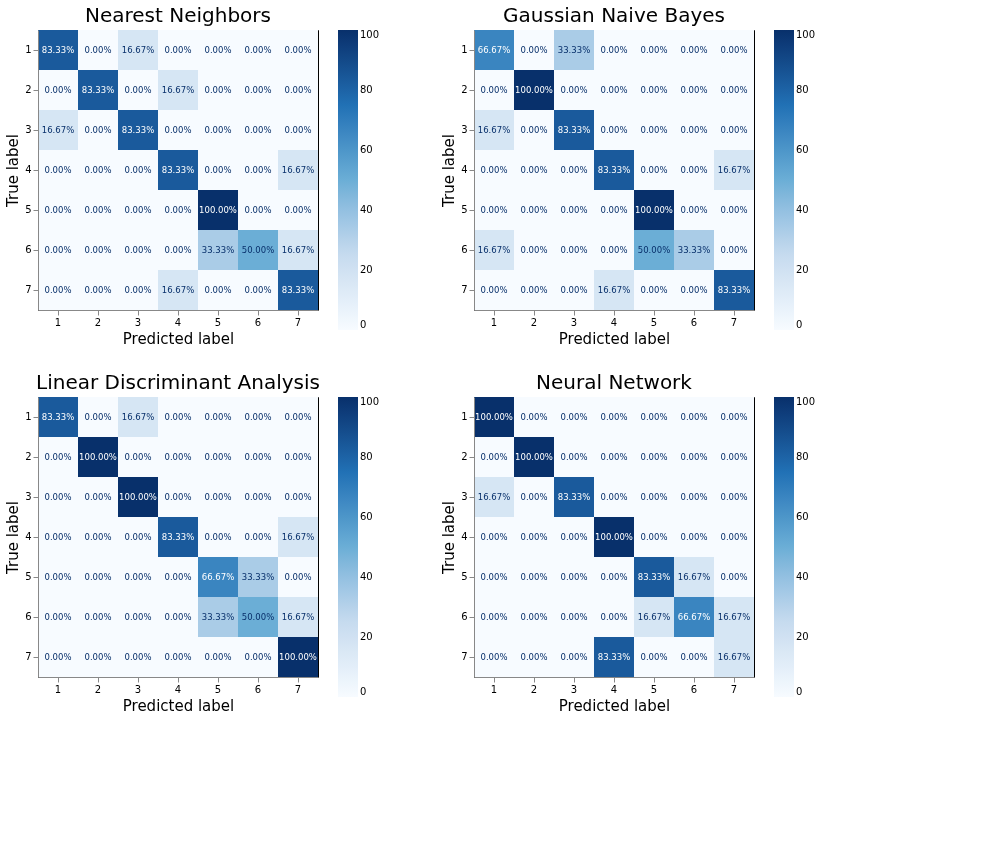 The width and height of the screenshot is (1006, 842). What do you see at coordinates (28, 209) in the screenshot?
I see `y-tick-label: 5` at bounding box center [28, 209].